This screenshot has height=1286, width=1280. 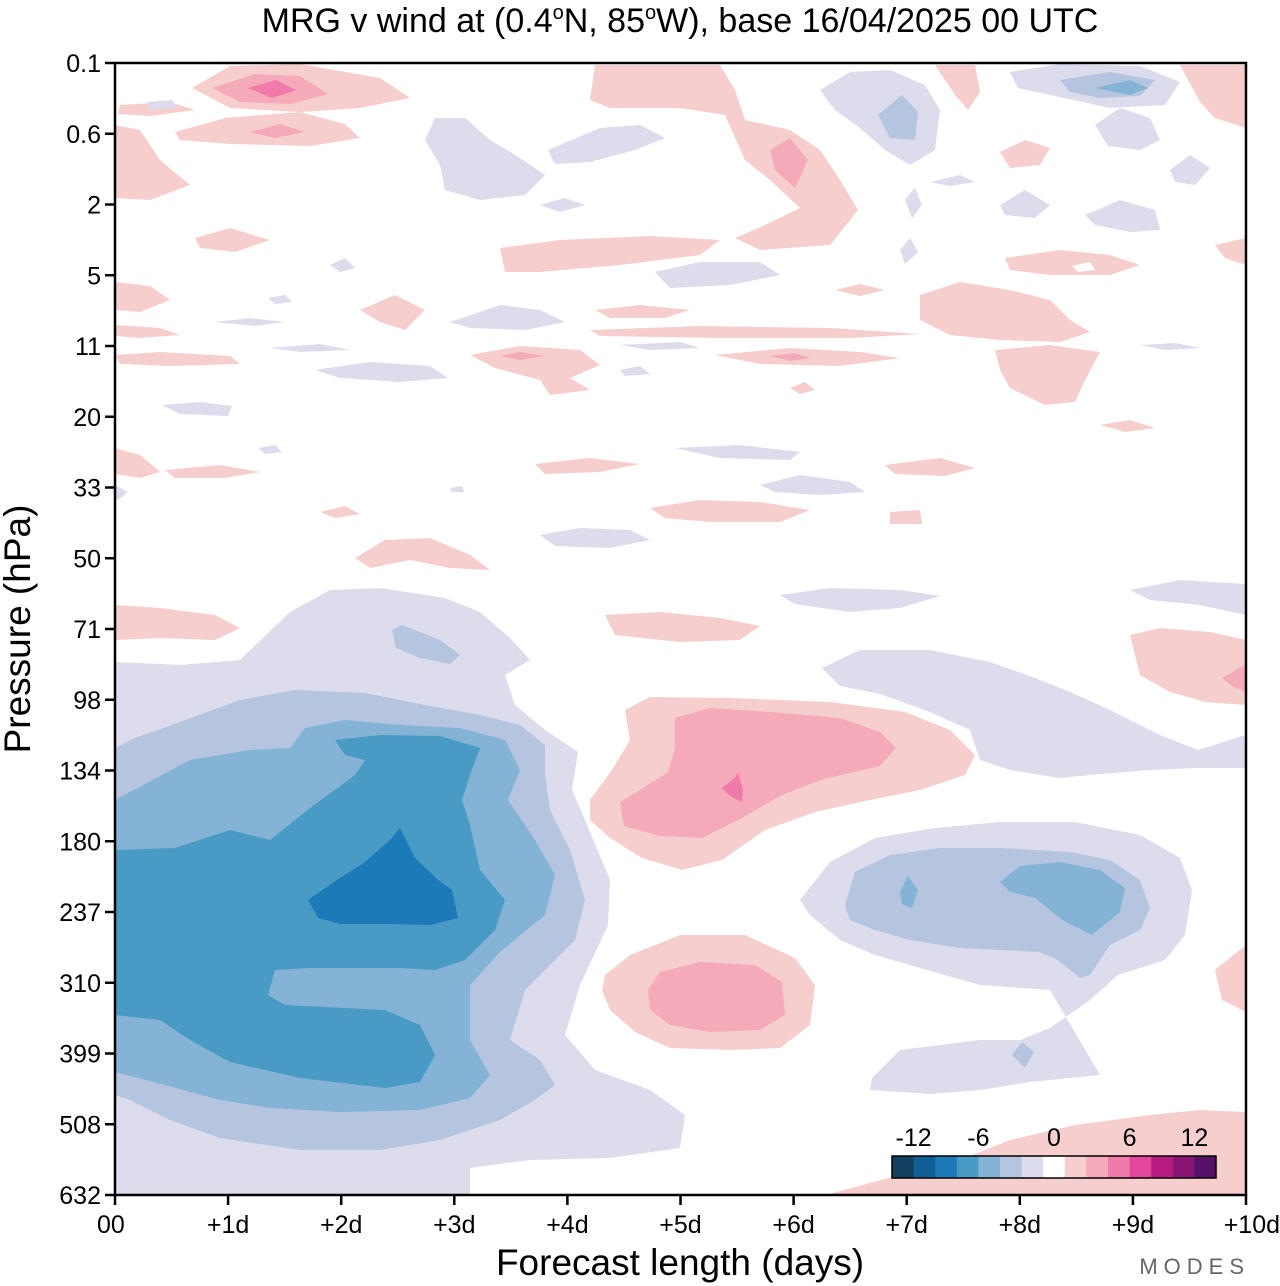 I want to click on neg-region-l4, so click(x=310, y=911).